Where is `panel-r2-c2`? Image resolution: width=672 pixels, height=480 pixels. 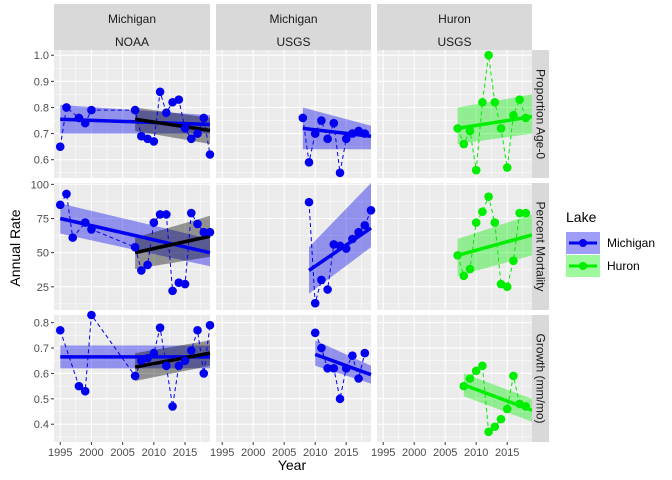 panel-r2-c2 is located at coordinates (454, 378).